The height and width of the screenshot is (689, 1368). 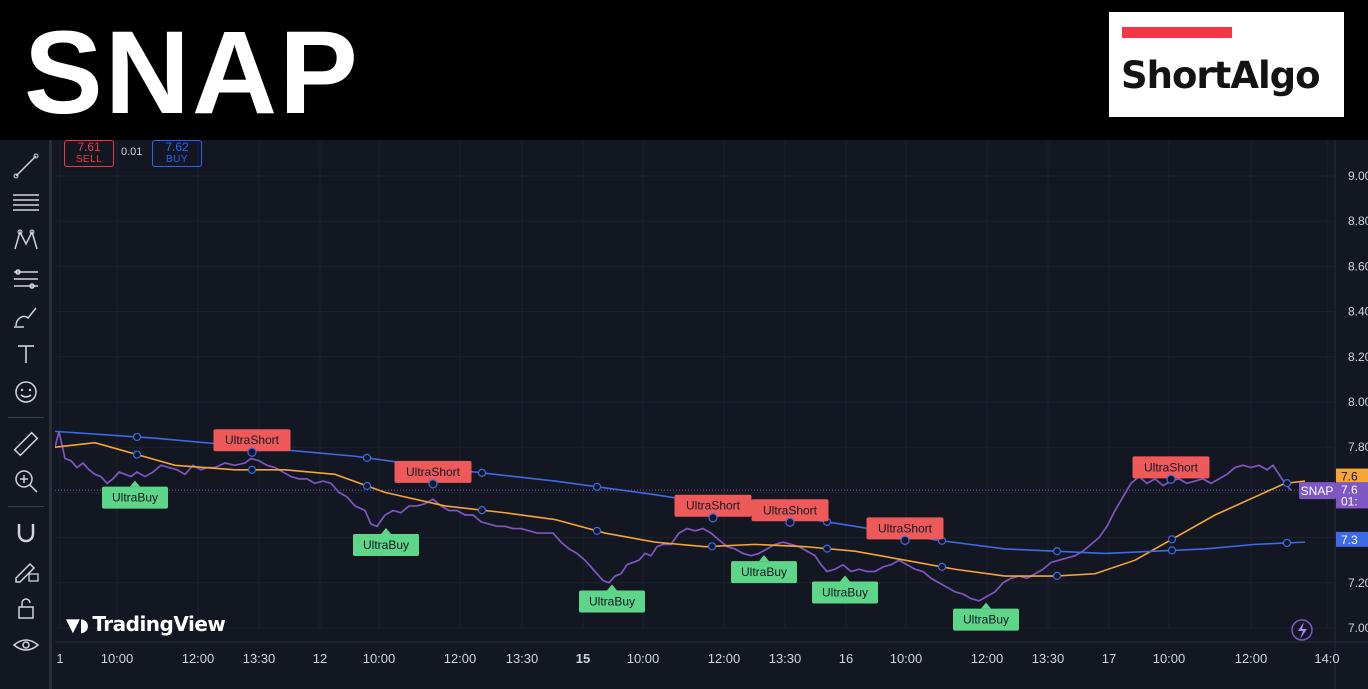 I want to click on x-tick-label: 1, so click(x=59, y=658).